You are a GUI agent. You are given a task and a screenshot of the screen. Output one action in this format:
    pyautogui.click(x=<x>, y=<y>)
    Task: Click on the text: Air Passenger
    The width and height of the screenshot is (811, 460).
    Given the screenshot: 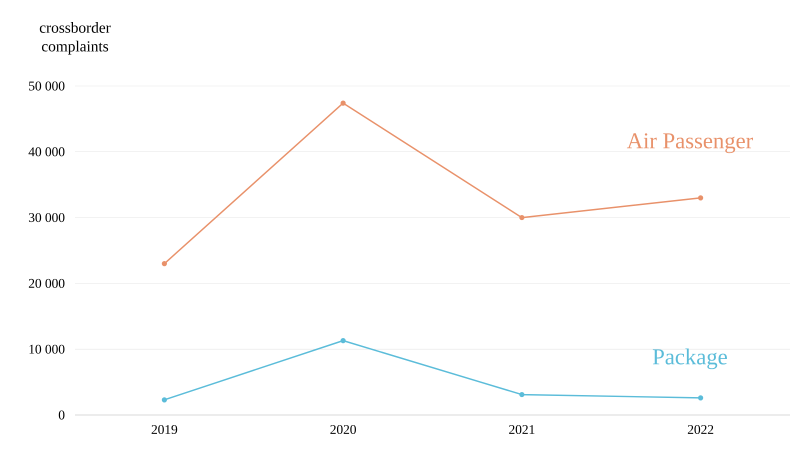 What is the action you would take?
    pyautogui.click(x=690, y=143)
    